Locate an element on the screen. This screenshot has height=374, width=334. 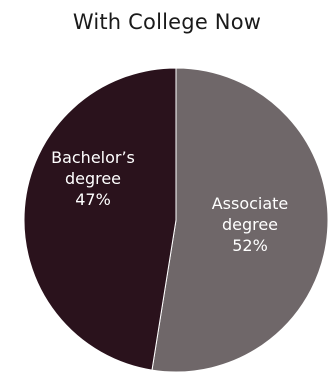
slice-value-label: 47% is located at coordinates (93, 199).